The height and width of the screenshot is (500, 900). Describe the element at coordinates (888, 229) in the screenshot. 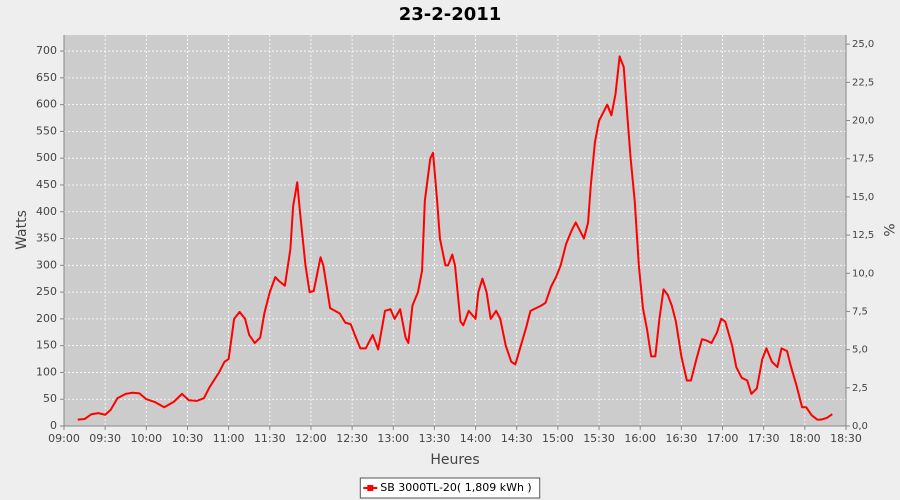

I see `y2-axis-label: %` at that location.